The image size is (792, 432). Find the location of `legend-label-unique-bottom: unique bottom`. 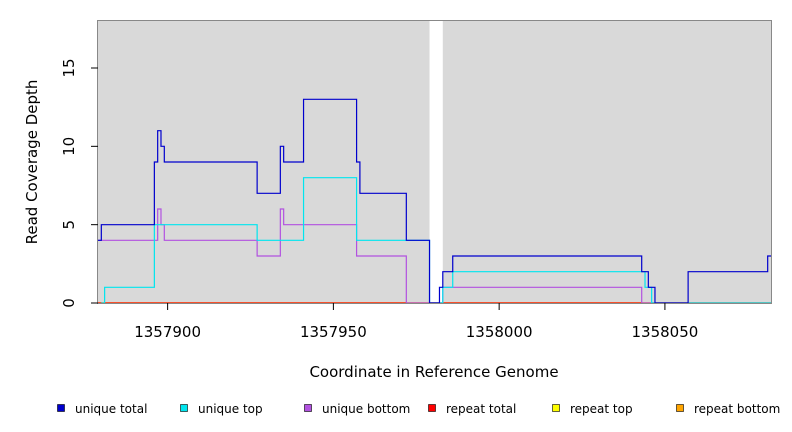

legend-label-unique-bottom: unique bottom is located at coordinates (366, 409).